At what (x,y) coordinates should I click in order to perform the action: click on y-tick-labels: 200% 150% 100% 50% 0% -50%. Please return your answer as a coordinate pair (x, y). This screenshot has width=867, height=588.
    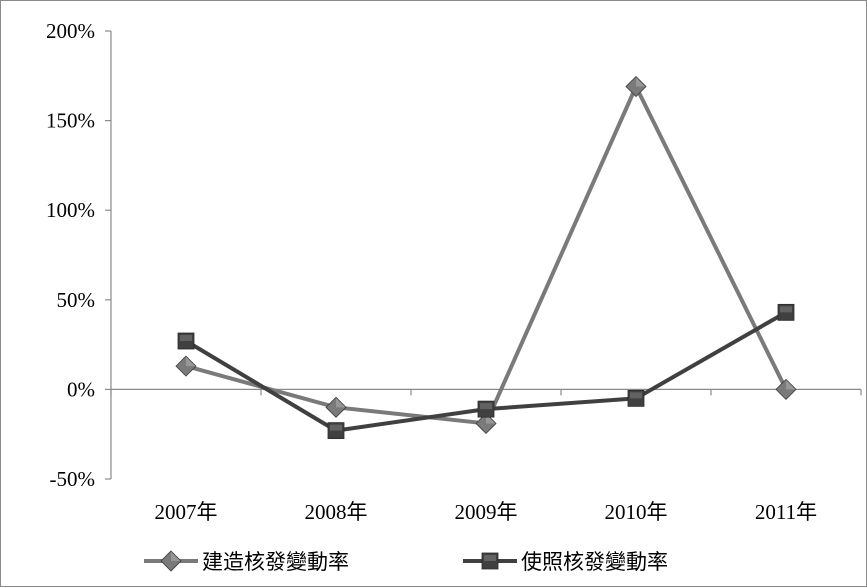
    Looking at the image, I should click on (70, 255).